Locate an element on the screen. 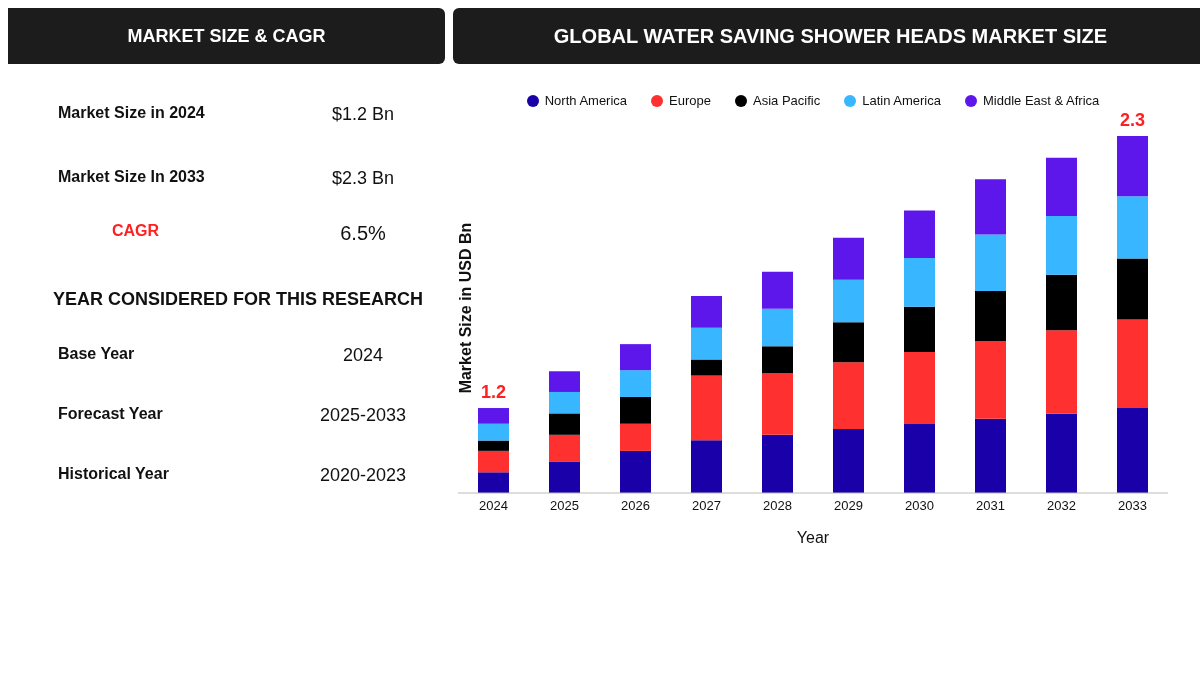 The height and width of the screenshot is (675, 1200). x-tick-label: 2028 is located at coordinates (777, 506).